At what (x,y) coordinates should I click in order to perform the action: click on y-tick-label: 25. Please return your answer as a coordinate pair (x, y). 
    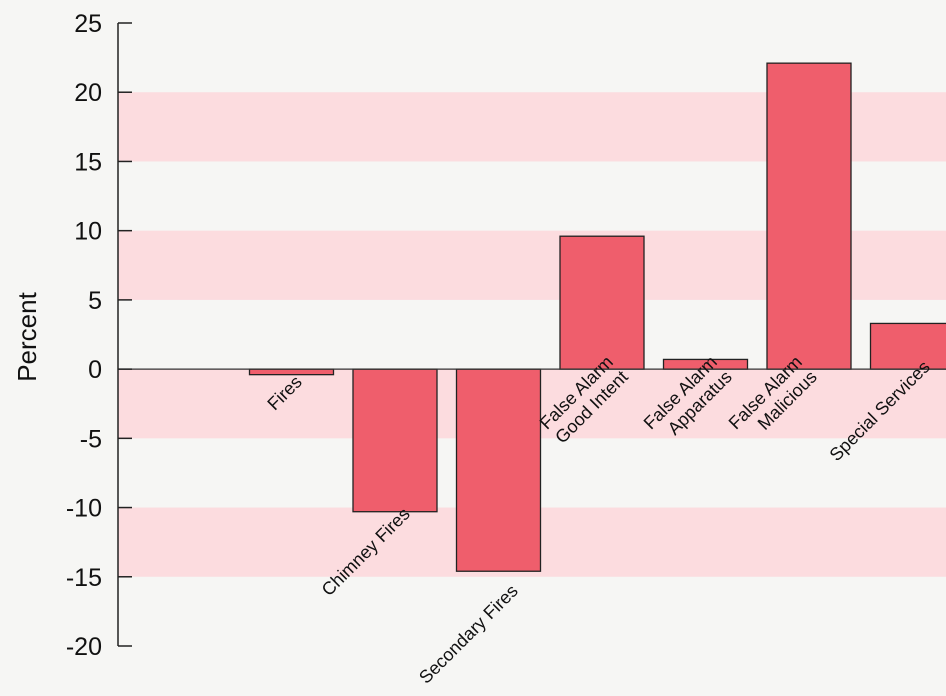
    Looking at the image, I should click on (88, 24).